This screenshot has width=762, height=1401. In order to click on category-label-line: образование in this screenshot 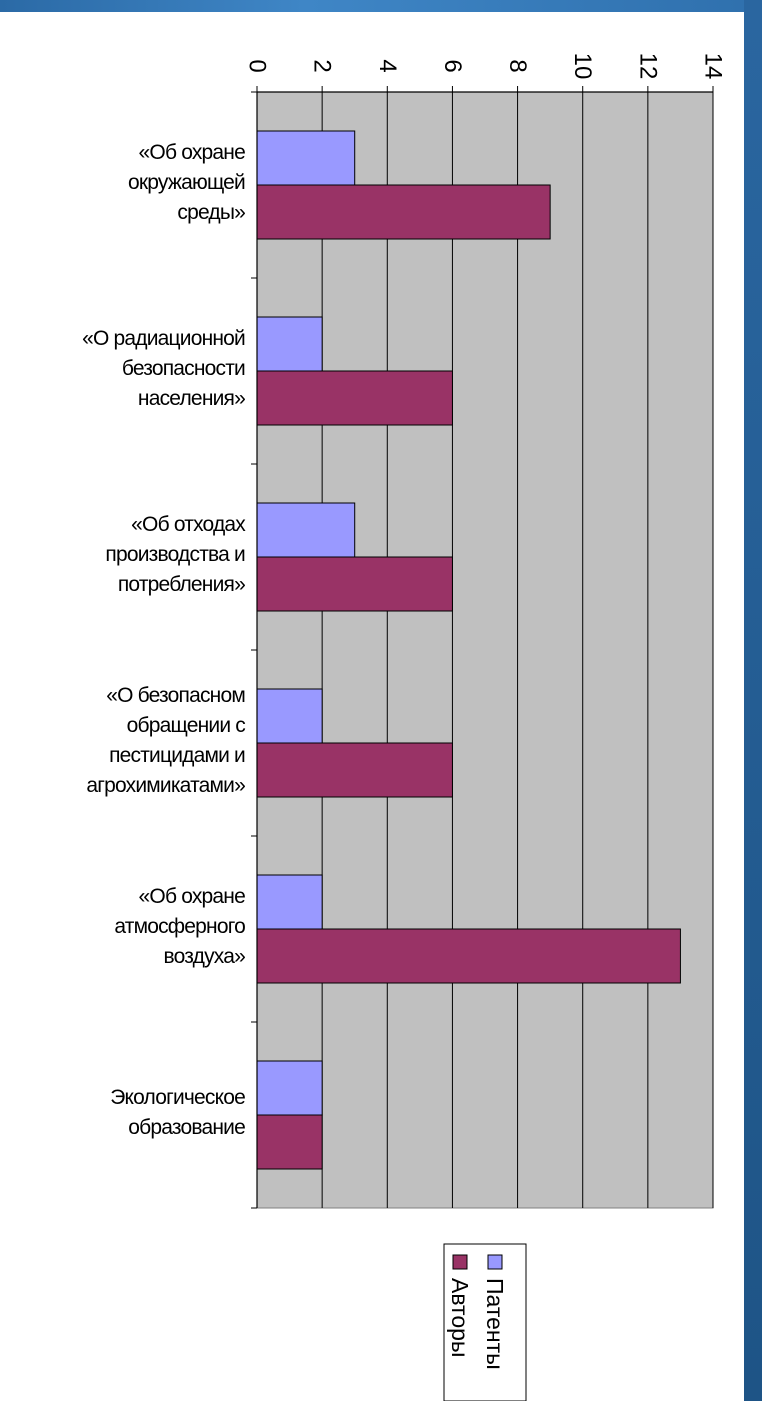, I will do `click(187, 1127)`.